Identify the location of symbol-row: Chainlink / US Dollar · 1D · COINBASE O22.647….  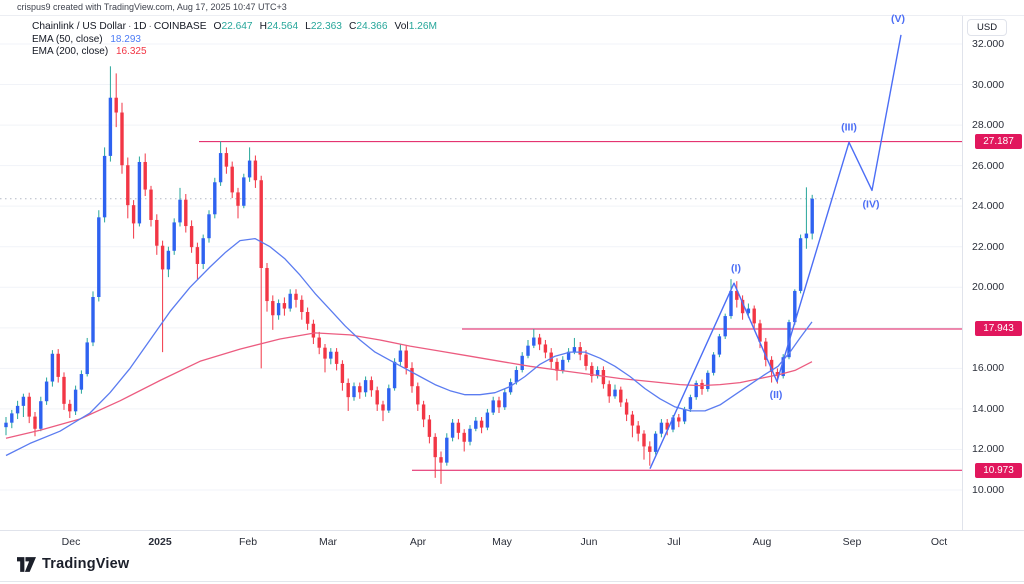
(234, 27).